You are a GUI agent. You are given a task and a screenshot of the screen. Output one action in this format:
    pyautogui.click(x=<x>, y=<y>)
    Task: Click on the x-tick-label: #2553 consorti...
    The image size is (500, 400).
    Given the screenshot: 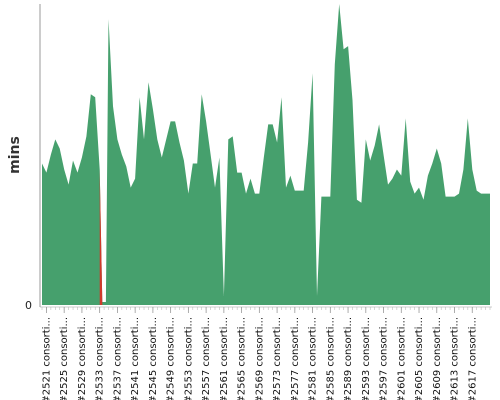 What is the action you would take?
    pyautogui.click(x=188, y=358)
    